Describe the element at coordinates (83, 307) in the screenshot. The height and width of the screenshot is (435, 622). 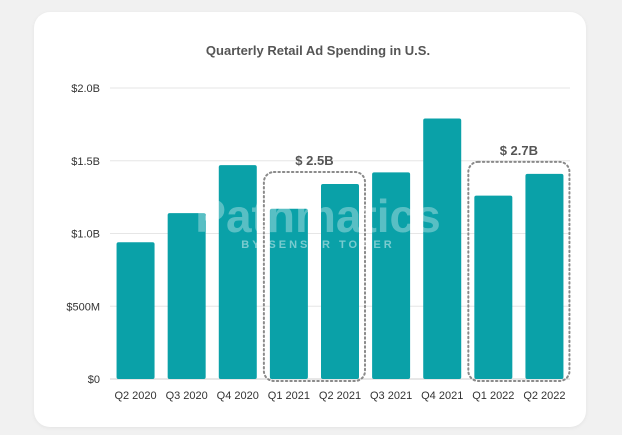
I see `y-tick-label: $500M` at that location.